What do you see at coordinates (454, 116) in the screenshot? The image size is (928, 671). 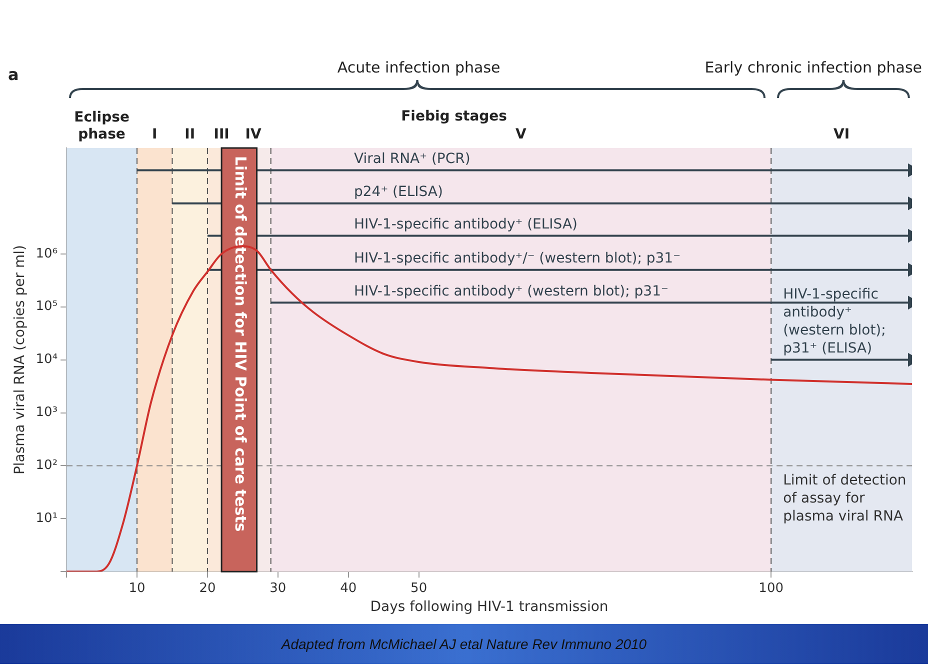 I see `text: Fiebig stages` at bounding box center [454, 116].